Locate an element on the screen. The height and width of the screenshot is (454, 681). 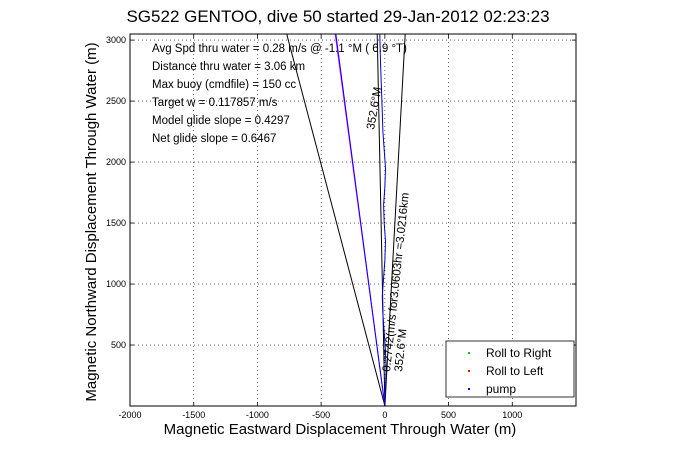
x-tick-label: -1500 is located at coordinates (193, 415).